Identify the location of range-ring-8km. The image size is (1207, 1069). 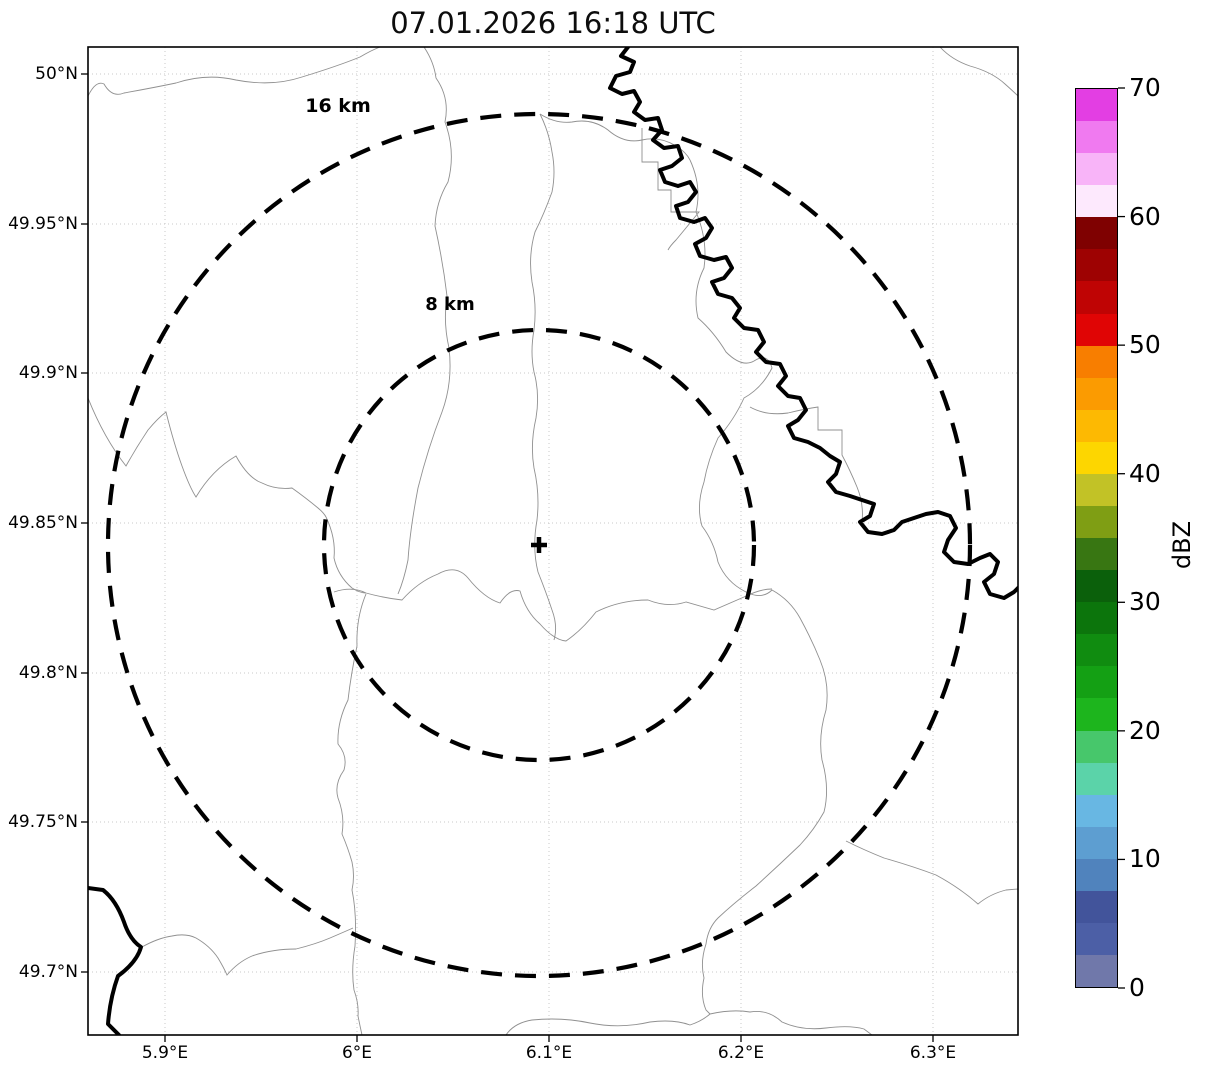
(539, 545).